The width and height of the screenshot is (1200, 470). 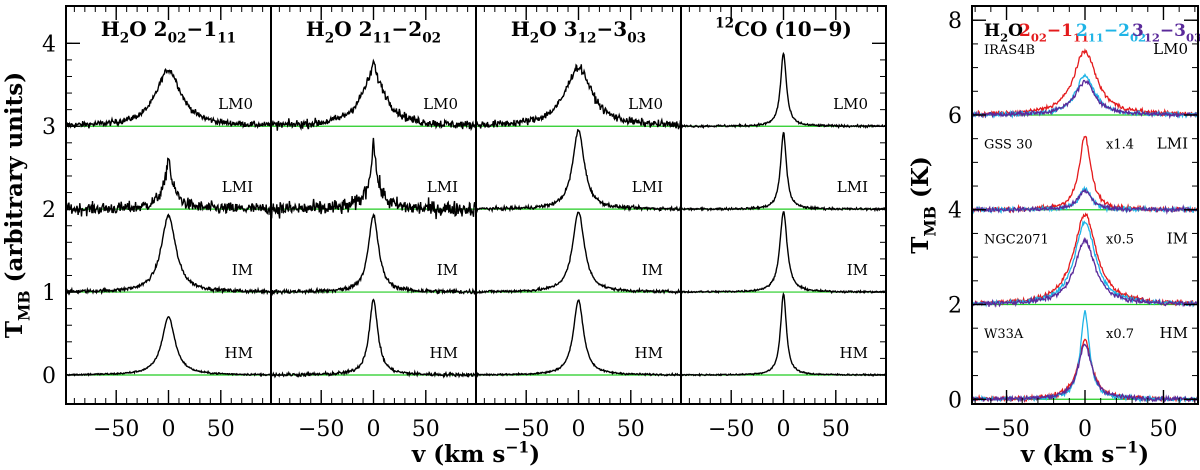 What do you see at coordinates (49, 293) in the screenshot?
I see `y-tick-label: 1` at bounding box center [49, 293].